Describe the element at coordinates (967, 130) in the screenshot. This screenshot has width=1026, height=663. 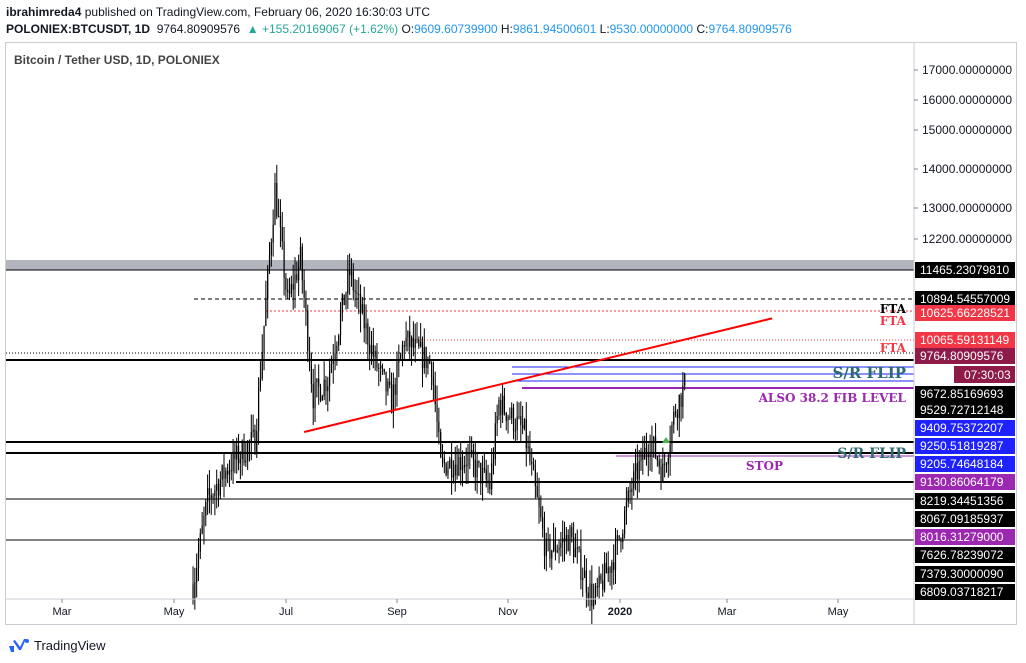
I see `y-tick-label: 15000.00000000` at that location.